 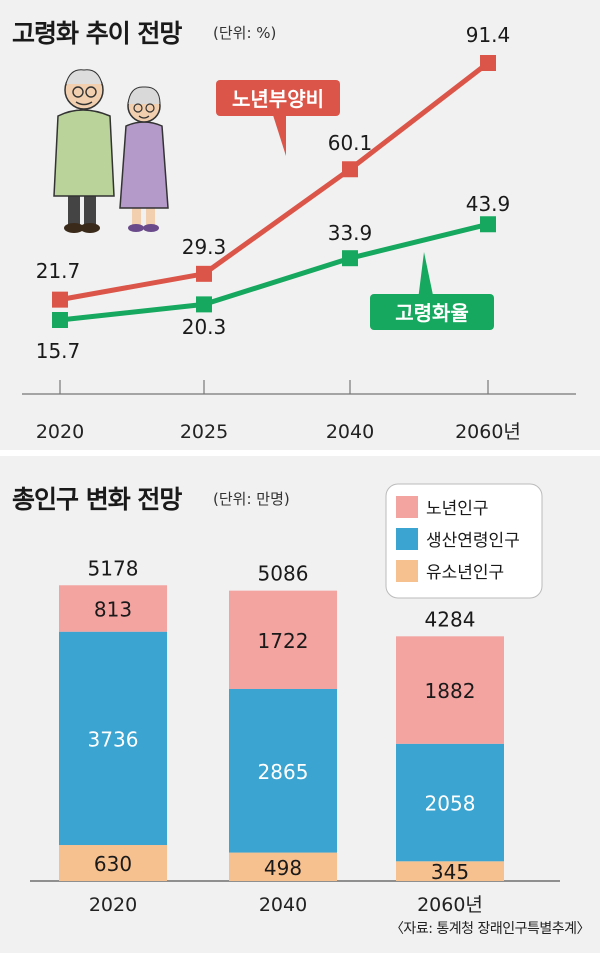 I want to click on aging-trend-title: 고령화 추이 전망, so click(x=97, y=33).